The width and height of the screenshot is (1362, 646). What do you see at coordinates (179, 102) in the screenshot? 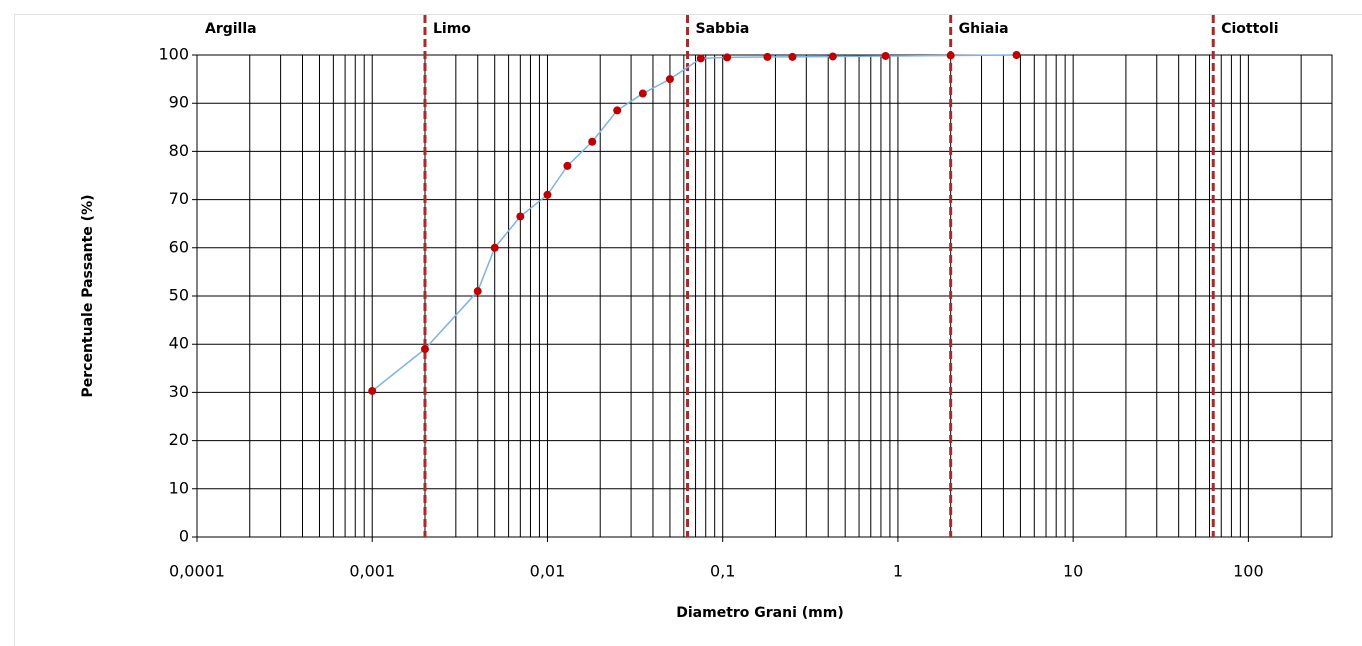
I see `y-tick-label: 90` at bounding box center [179, 102].